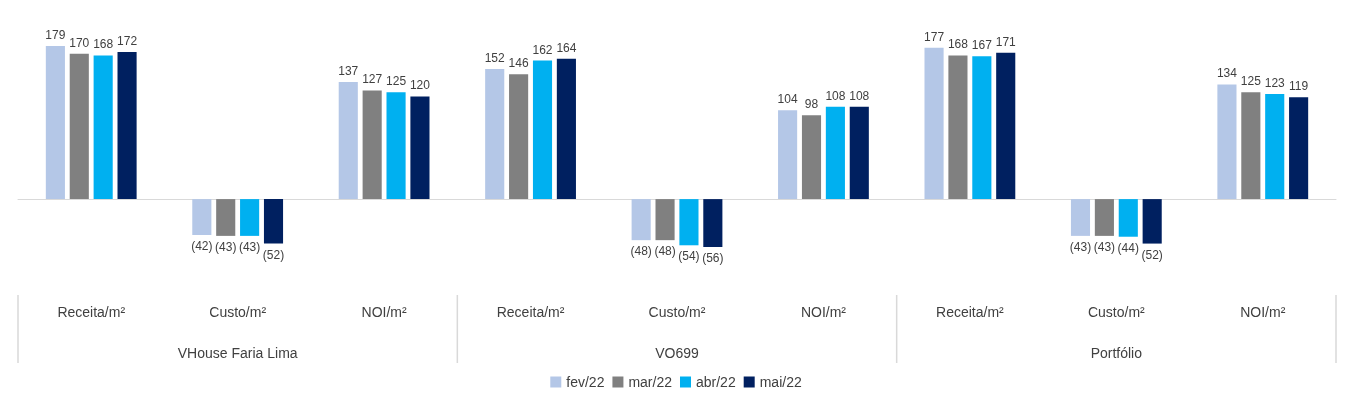  I want to click on data-label: (44), so click(1128, 247).